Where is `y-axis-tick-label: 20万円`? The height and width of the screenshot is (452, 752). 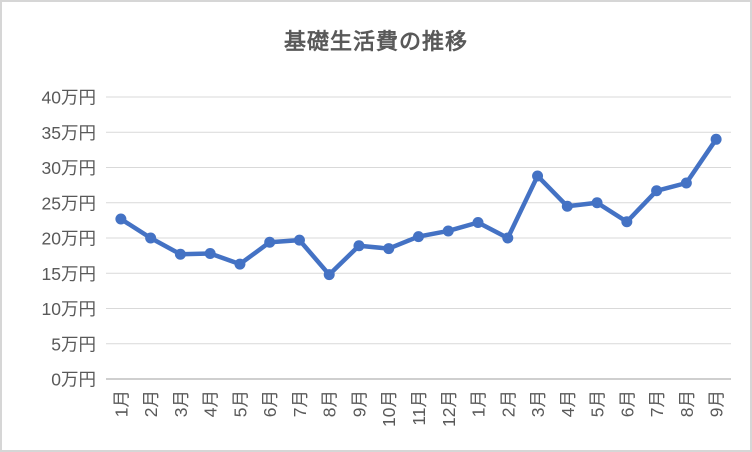
y-axis-tick-label: 20万円 is located at coordinates (69, 239).